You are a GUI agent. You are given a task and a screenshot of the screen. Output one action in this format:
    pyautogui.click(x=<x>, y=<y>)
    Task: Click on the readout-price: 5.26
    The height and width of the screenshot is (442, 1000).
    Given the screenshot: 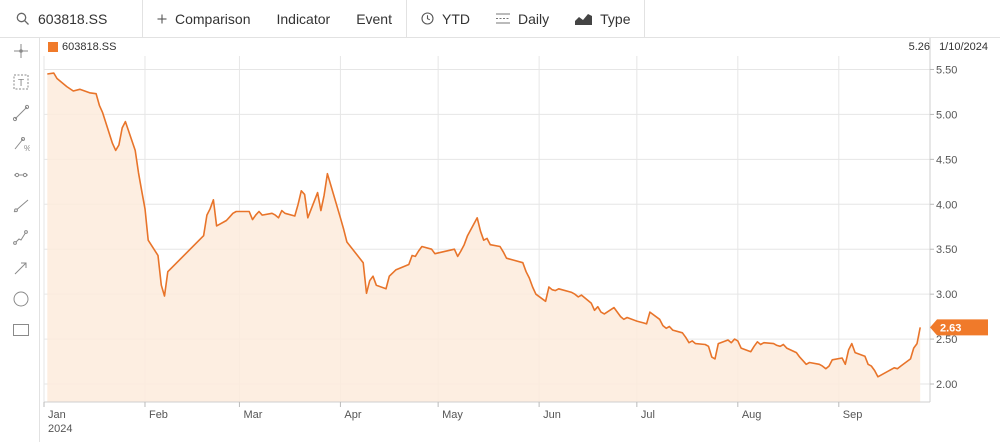 What is the action you would take?
    pyautogui.click(x=919, y=47)
    